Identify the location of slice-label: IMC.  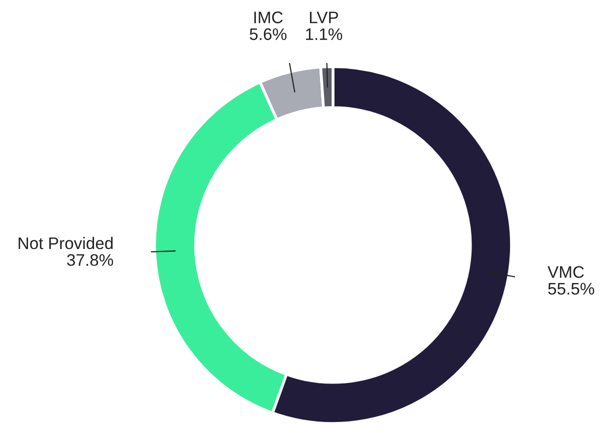
(268, 18).